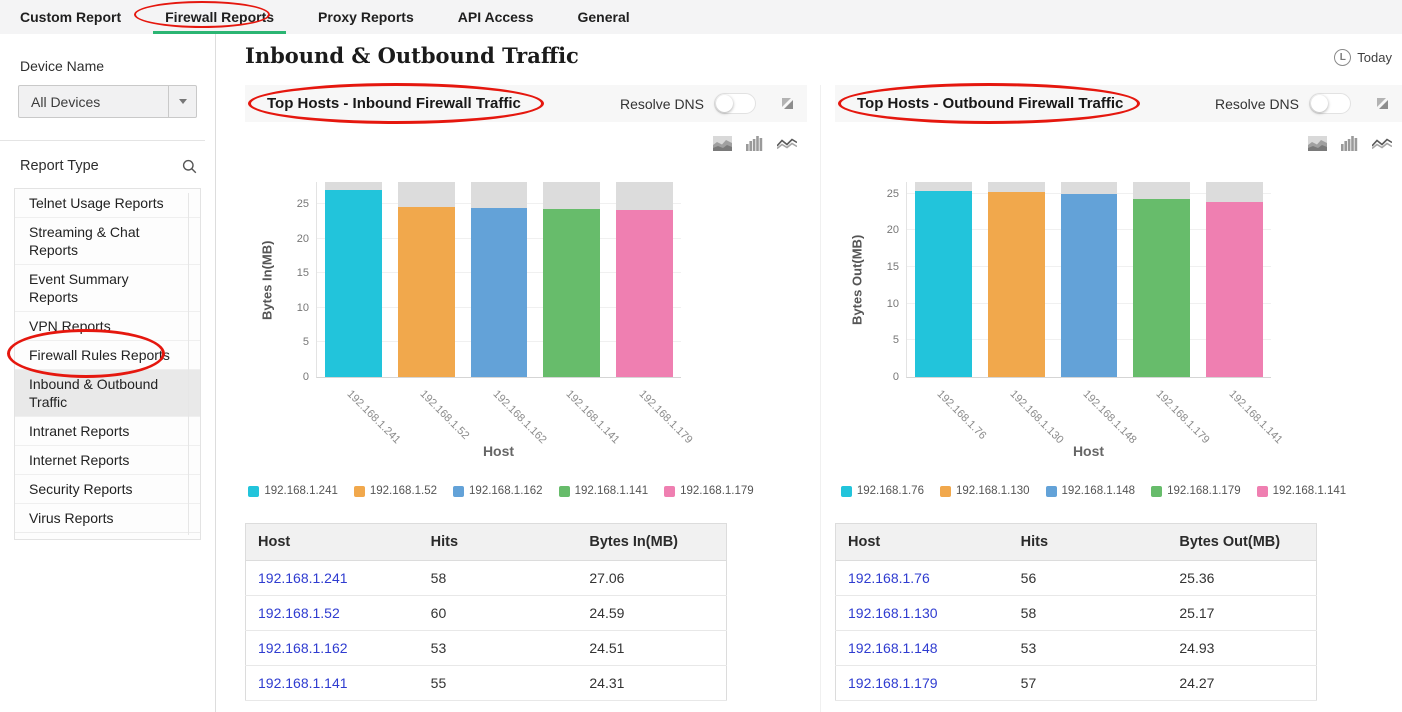 The image size is (1402, 712). I want to click on legend-item: 192.168.1.130, so click(984, 491).